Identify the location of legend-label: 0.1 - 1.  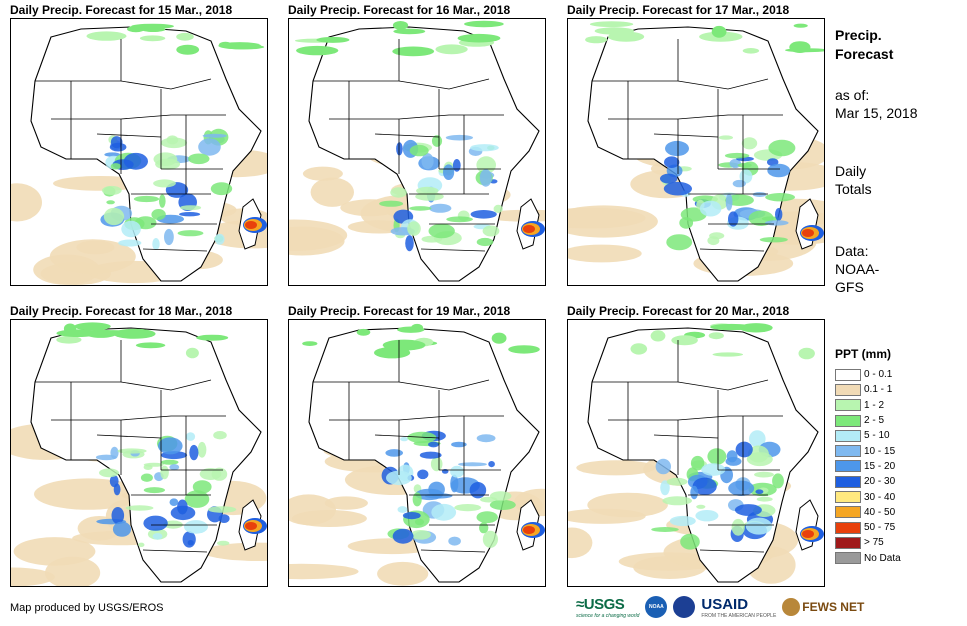
(878, 390).